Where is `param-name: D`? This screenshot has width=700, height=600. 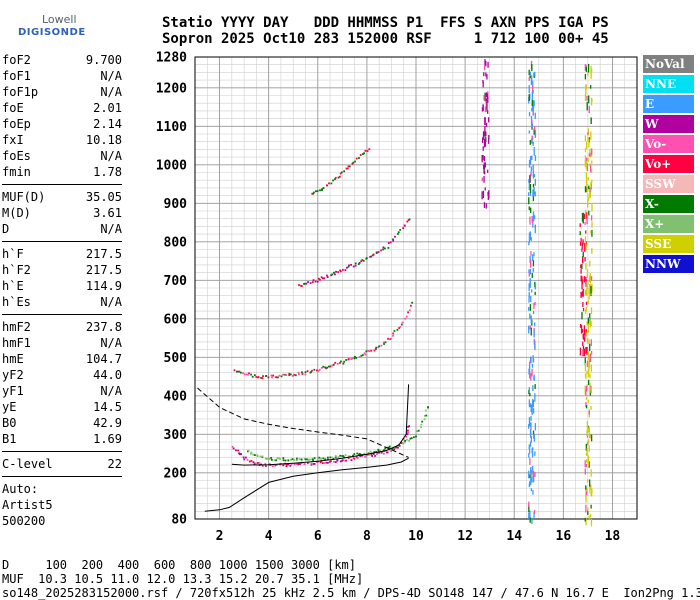 param-name: D is located at coordinates (6, 229).